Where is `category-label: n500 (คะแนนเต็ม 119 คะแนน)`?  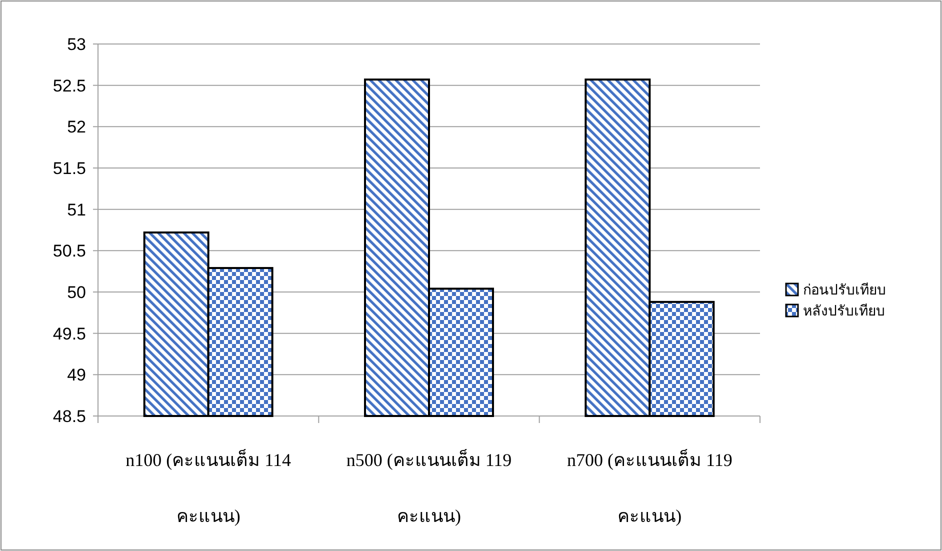 category-label: n500 (คะแนนเต็ม 119 คะแนน) is located at coordinates (429, 488).